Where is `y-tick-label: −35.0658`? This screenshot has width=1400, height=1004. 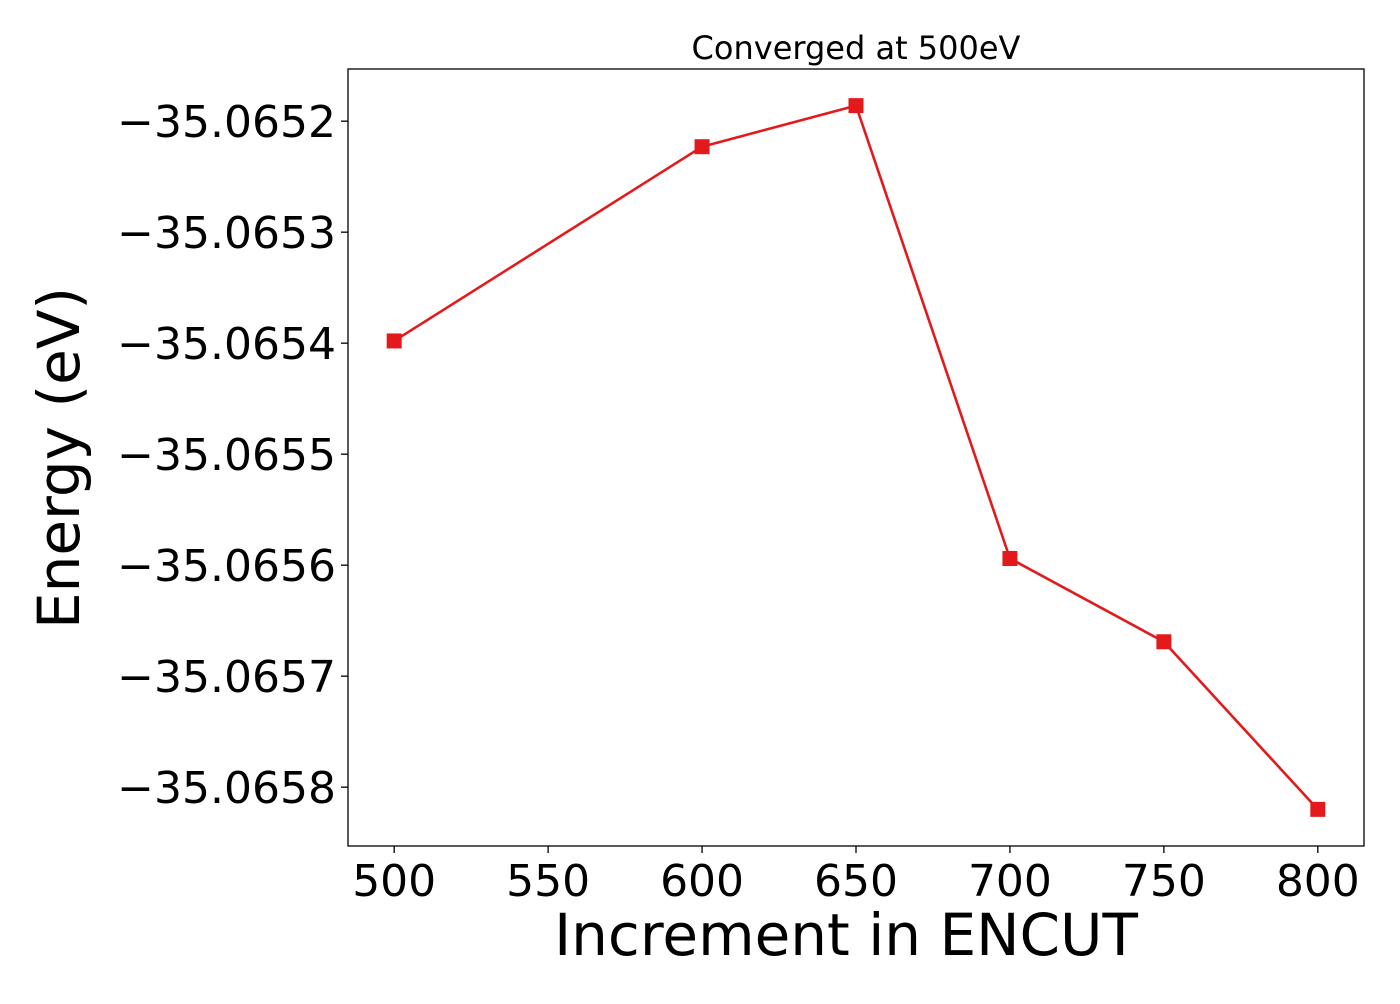
y-tick-label: −35.0658 is located at coordinates (226, 788).